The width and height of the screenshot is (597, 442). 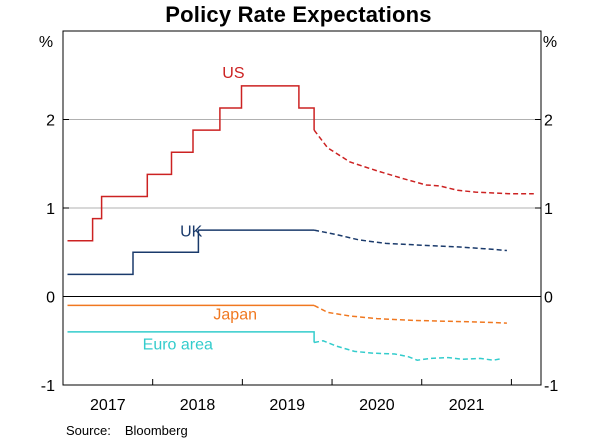 I want to click on y-tick-label-left: 1, so click(x=50, y=209).